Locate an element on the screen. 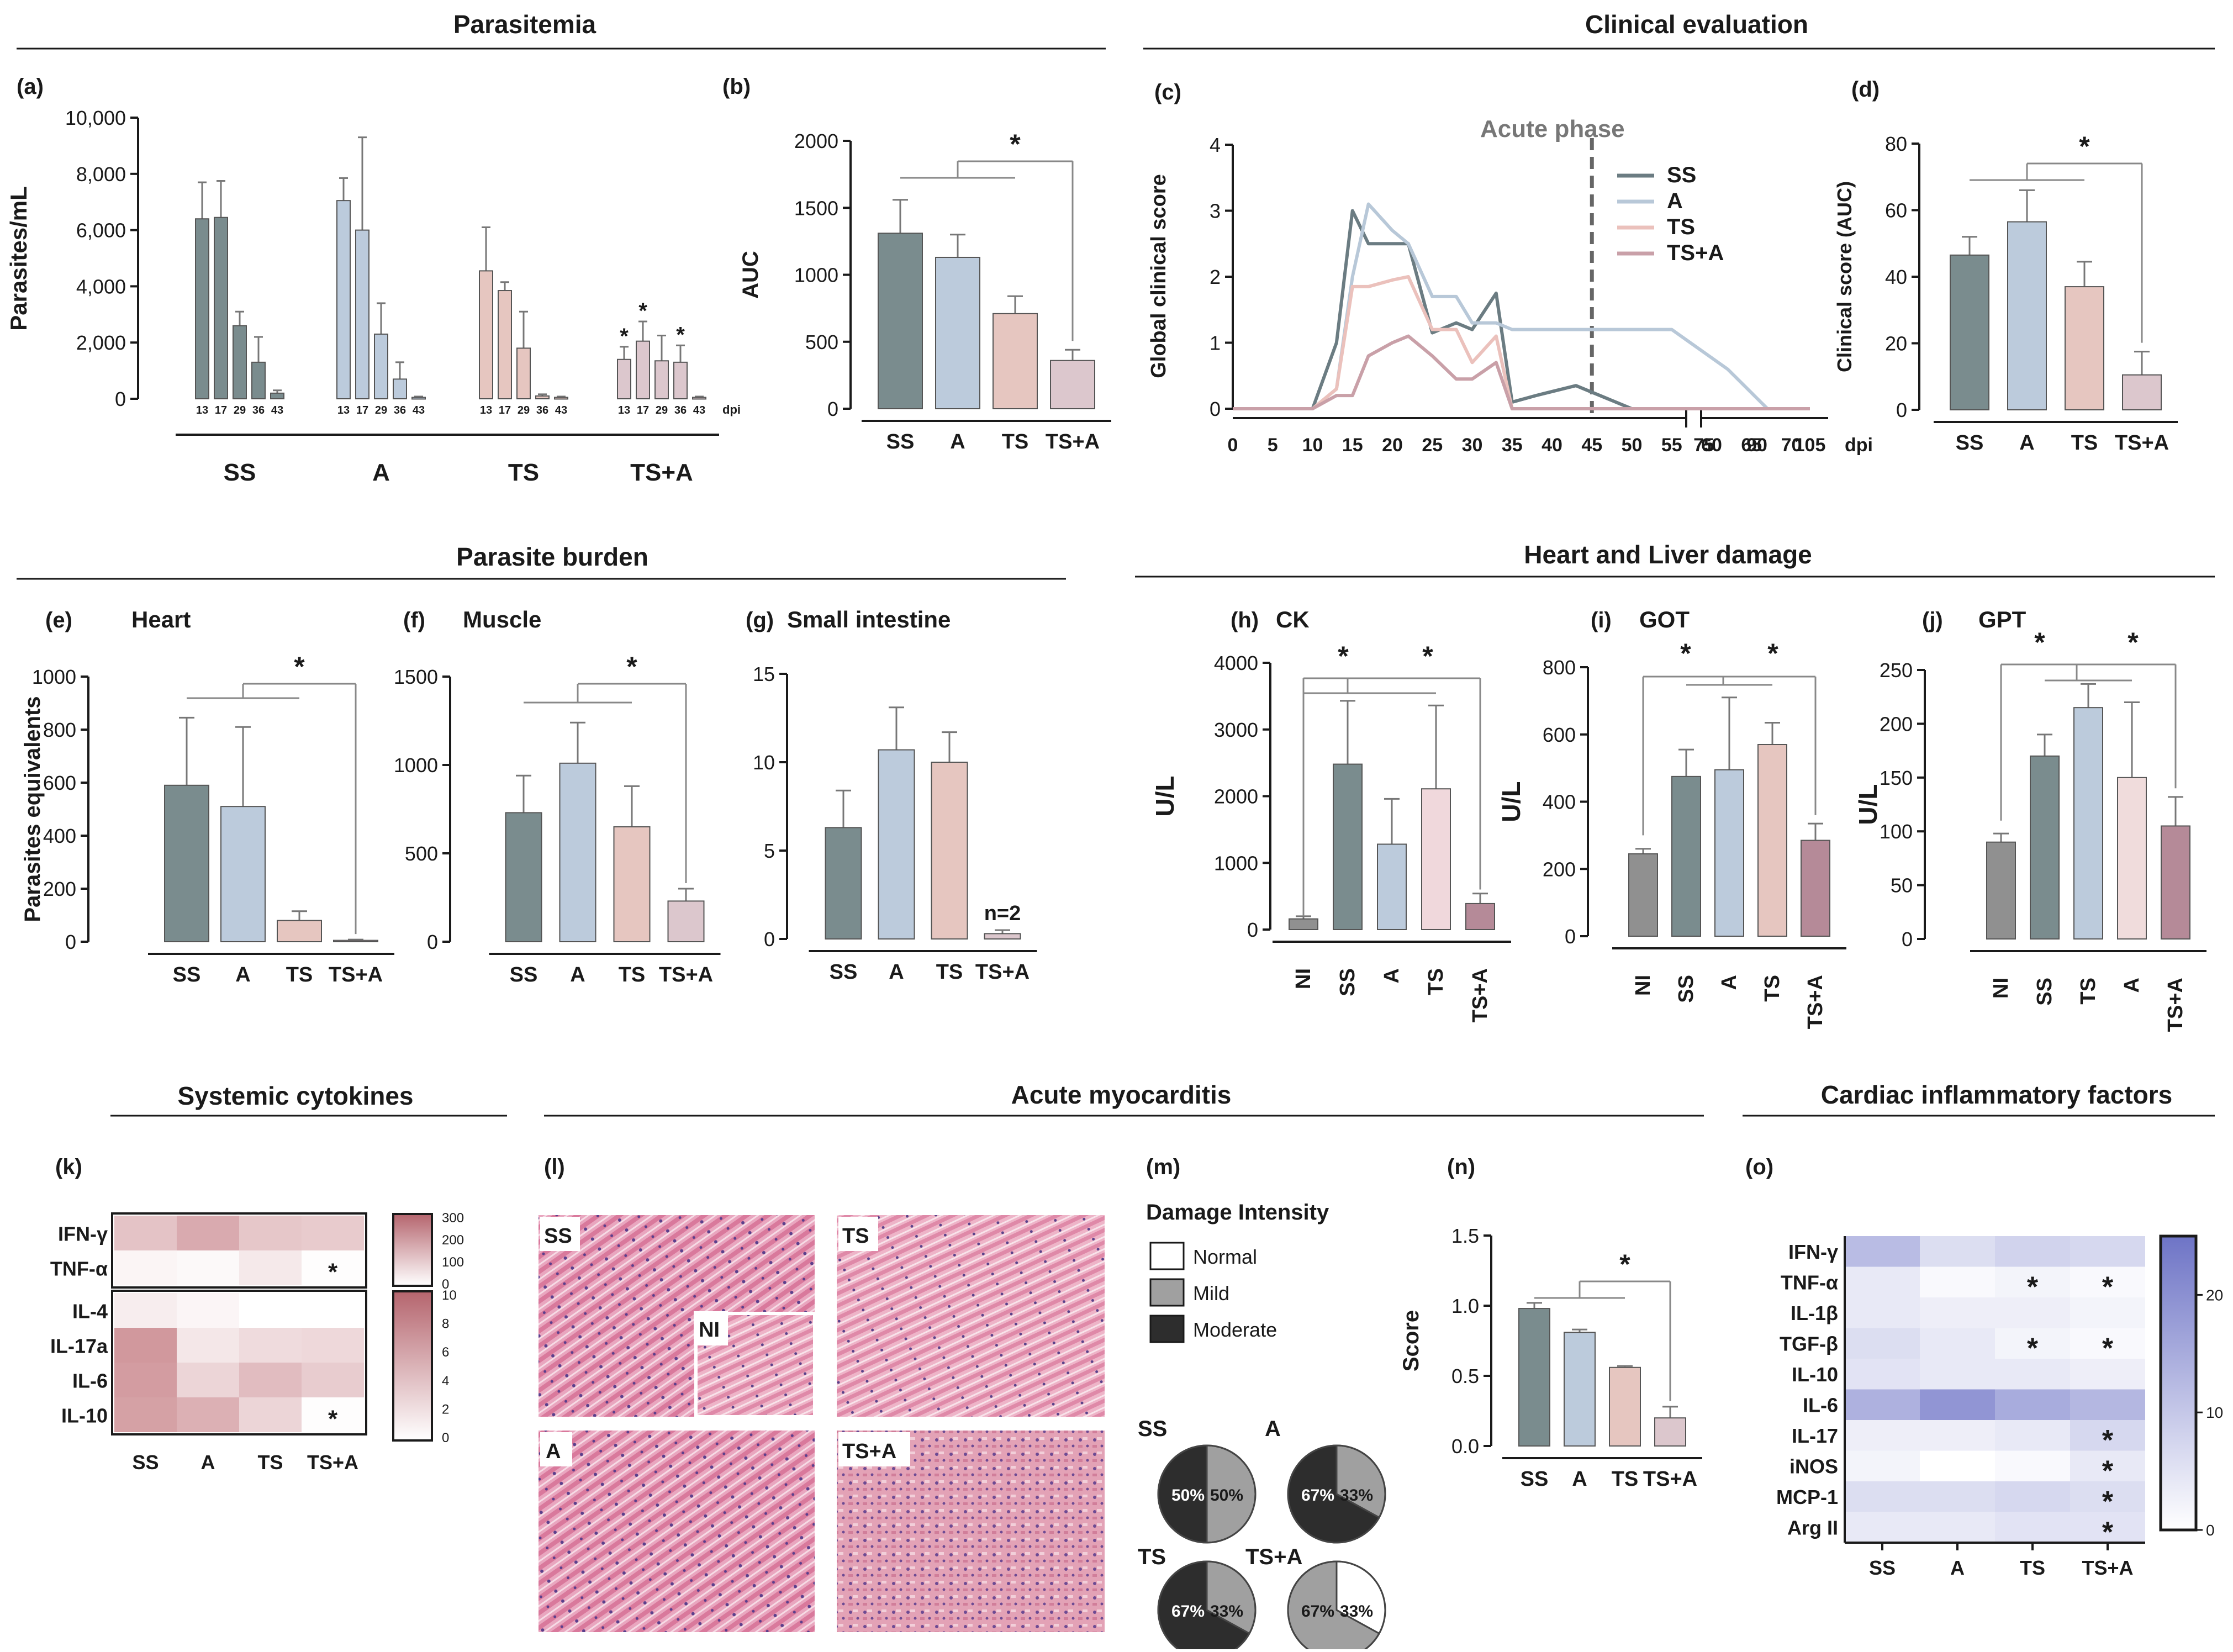 The width and height of the screenshot is (2233, 1652). color-scale-top is located at coordinates (412, 1250).